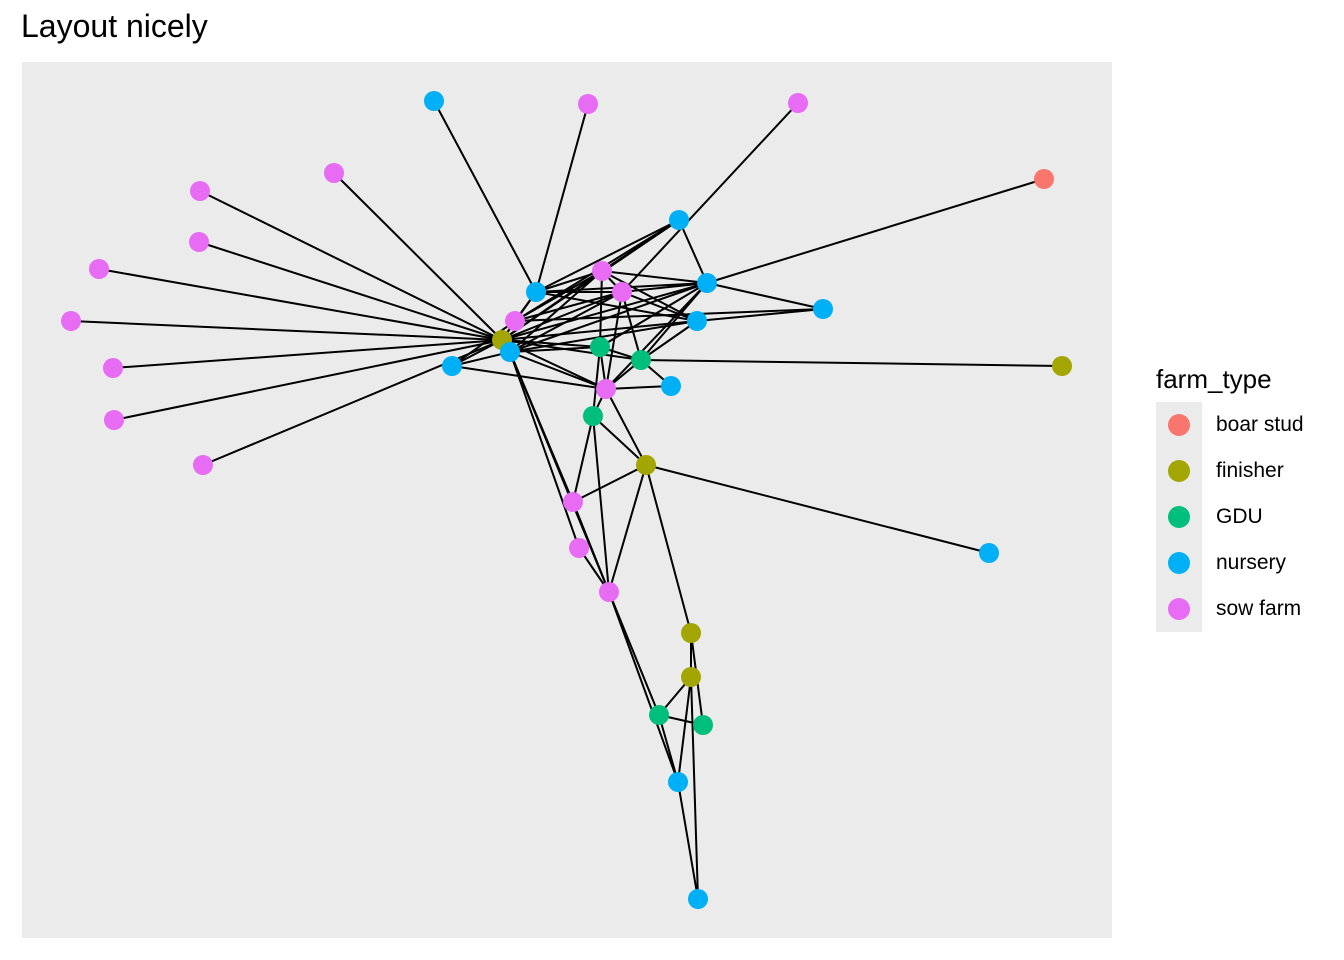 The image size is (1344, 960). I want to click on node-F2, so click(646, 465).